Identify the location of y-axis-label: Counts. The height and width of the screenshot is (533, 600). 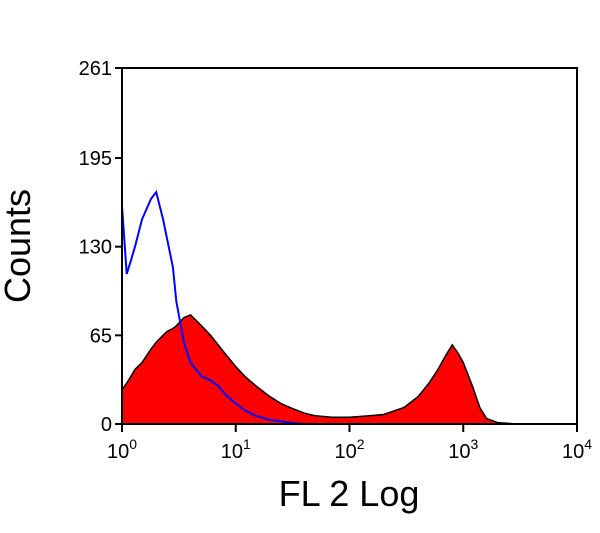
(19, 246).